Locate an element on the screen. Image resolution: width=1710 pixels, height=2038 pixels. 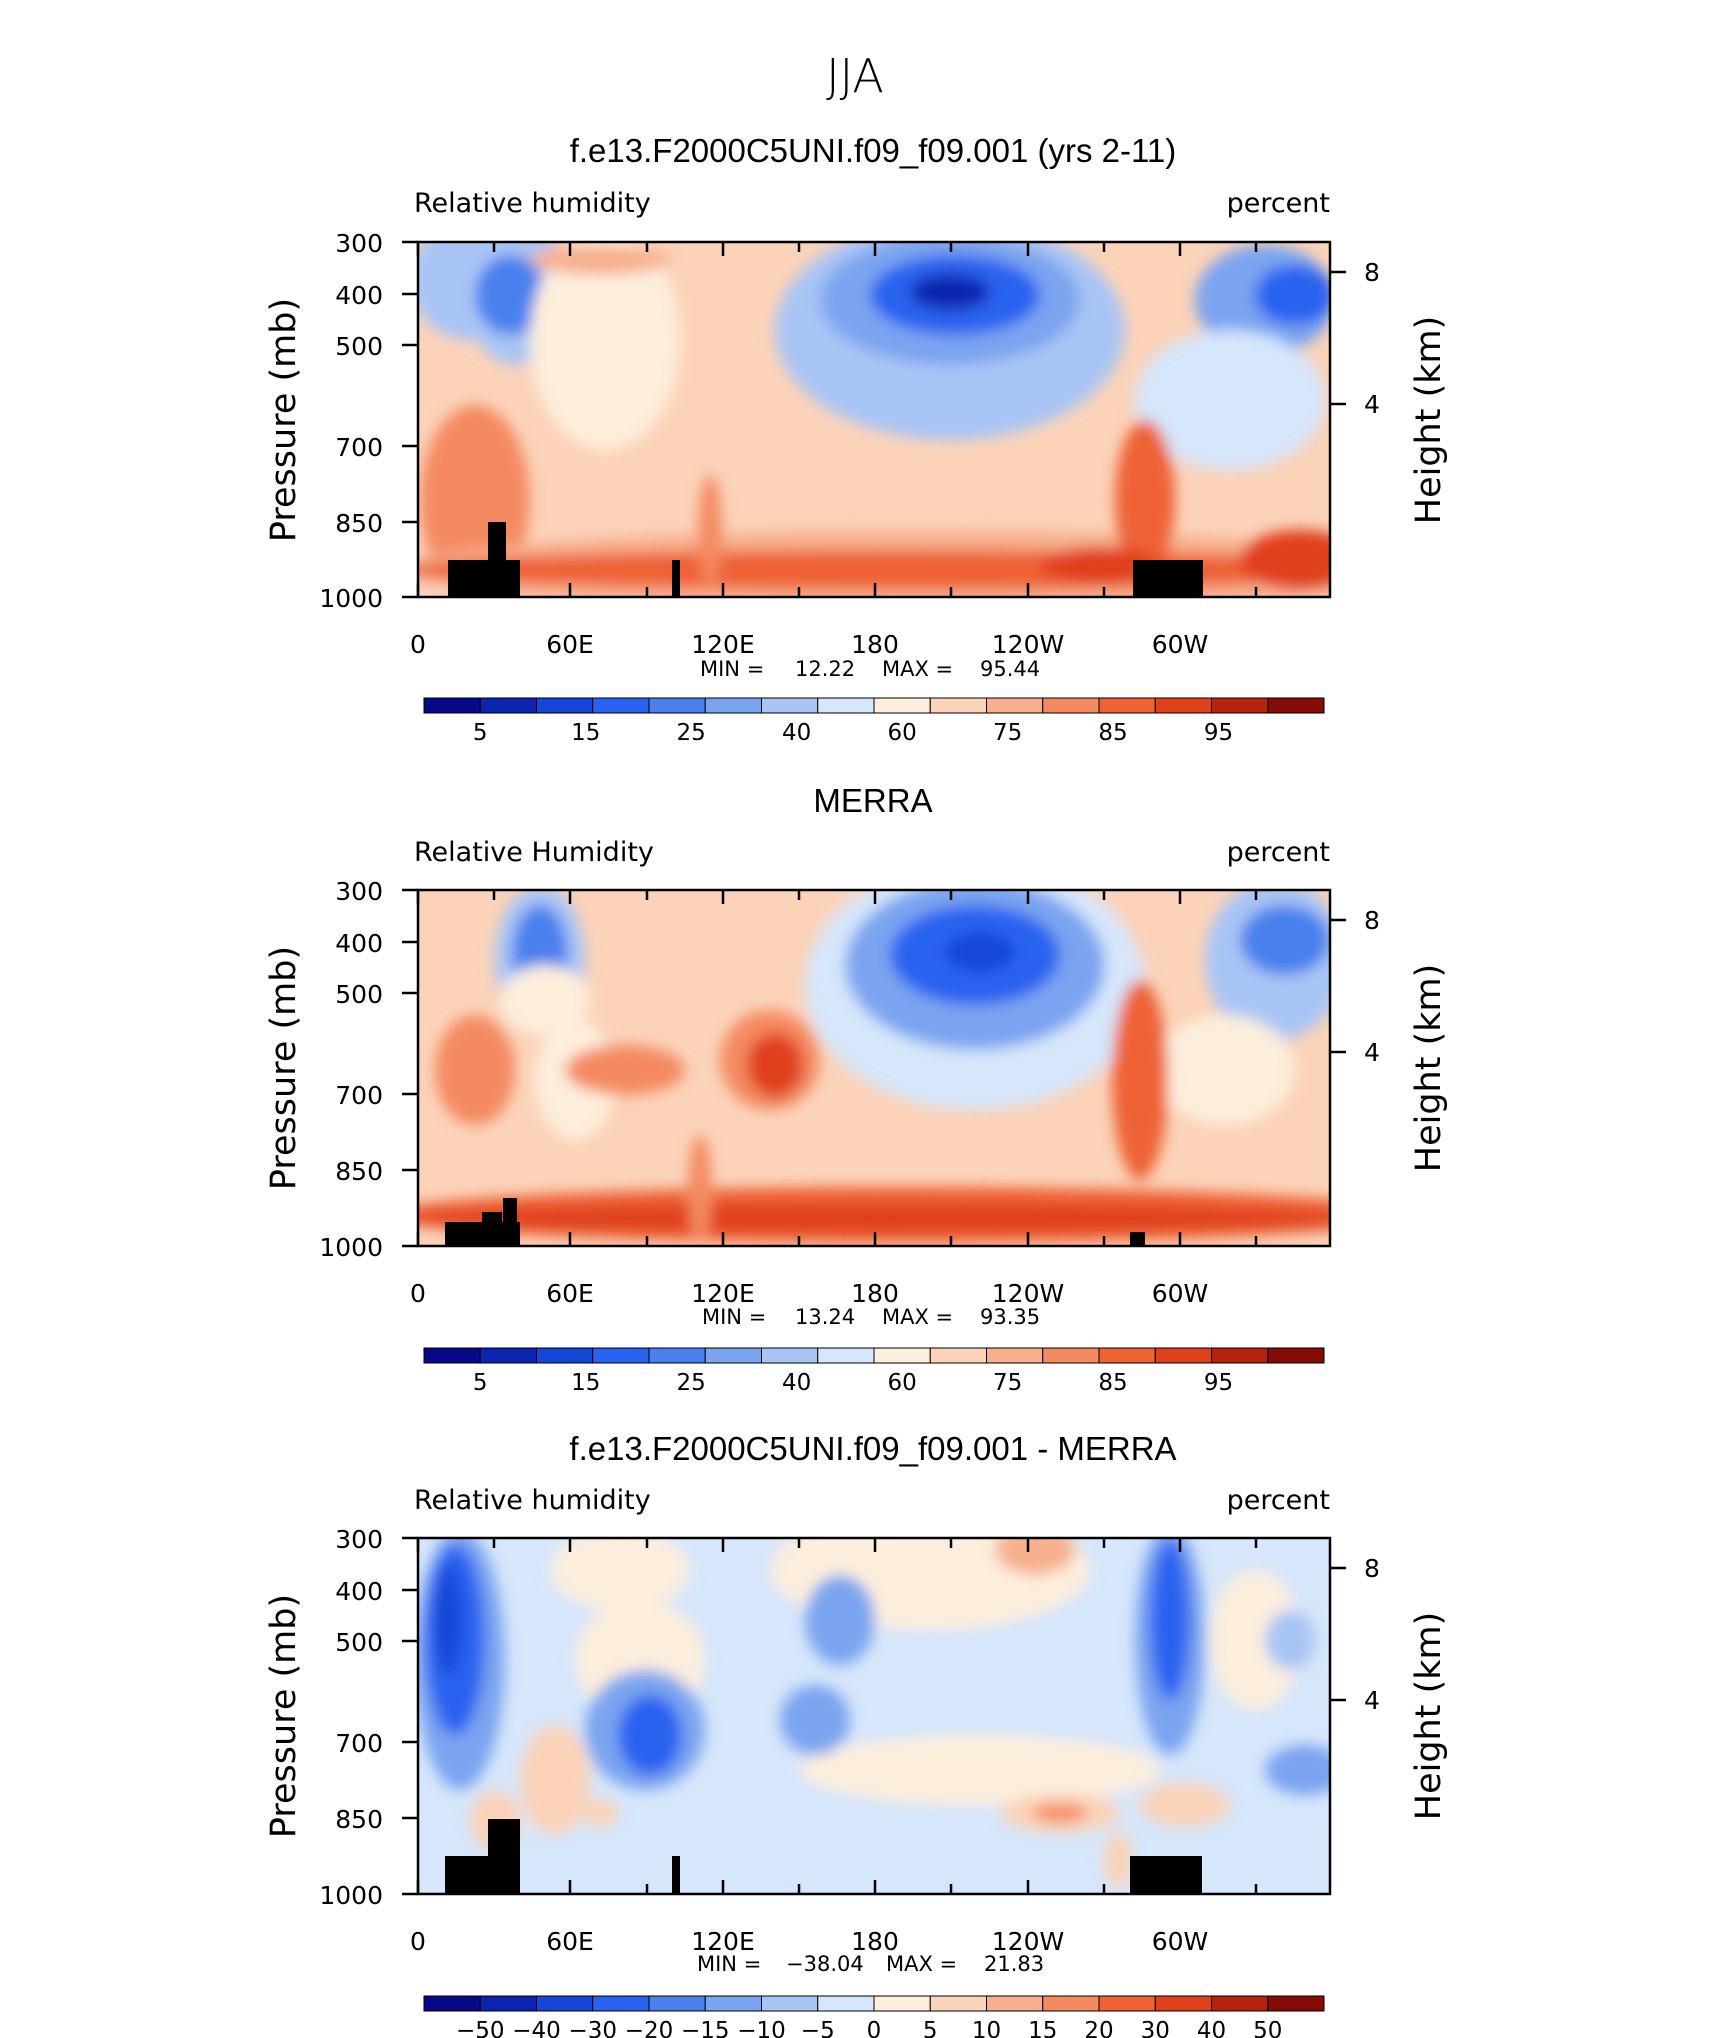
y-tick-label: 500 is located at coordinates (359, 994).